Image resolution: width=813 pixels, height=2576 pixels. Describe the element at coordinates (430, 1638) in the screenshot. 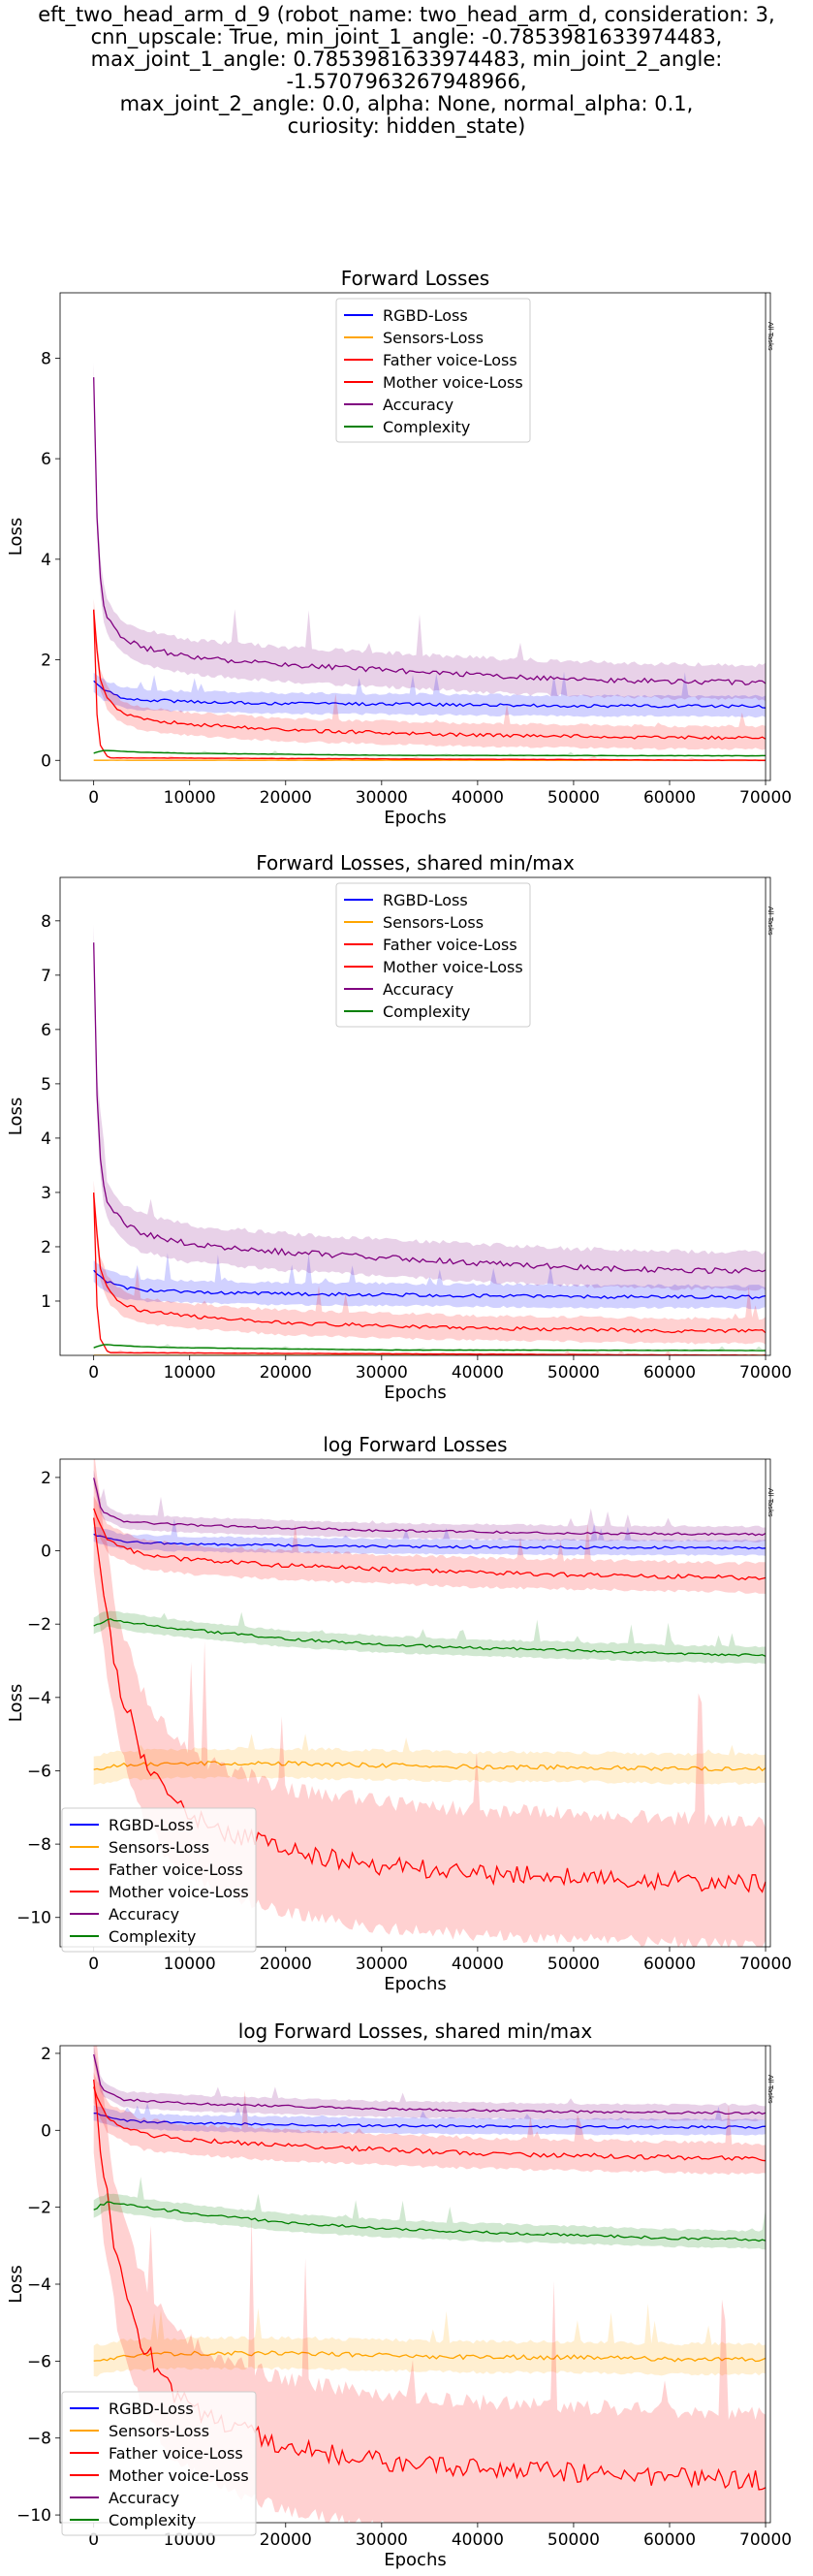

I see `series-band-complexity` at that location.